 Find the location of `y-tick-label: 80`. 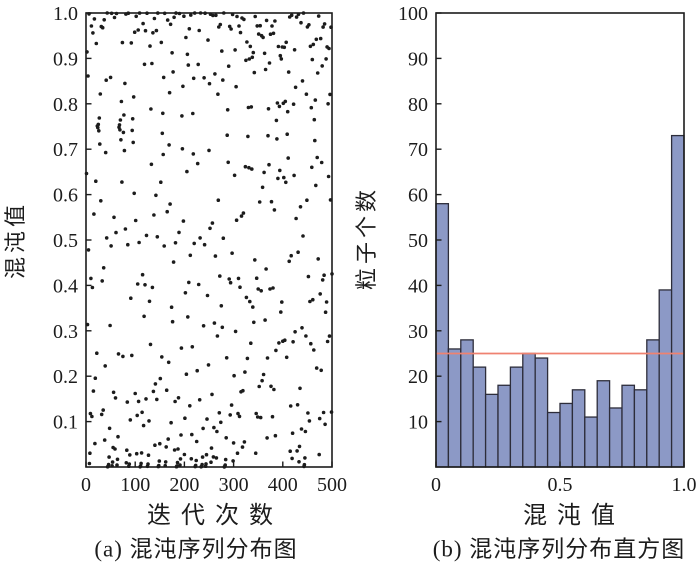

y-tick-label: 80 is located at coordinates (418, 105).